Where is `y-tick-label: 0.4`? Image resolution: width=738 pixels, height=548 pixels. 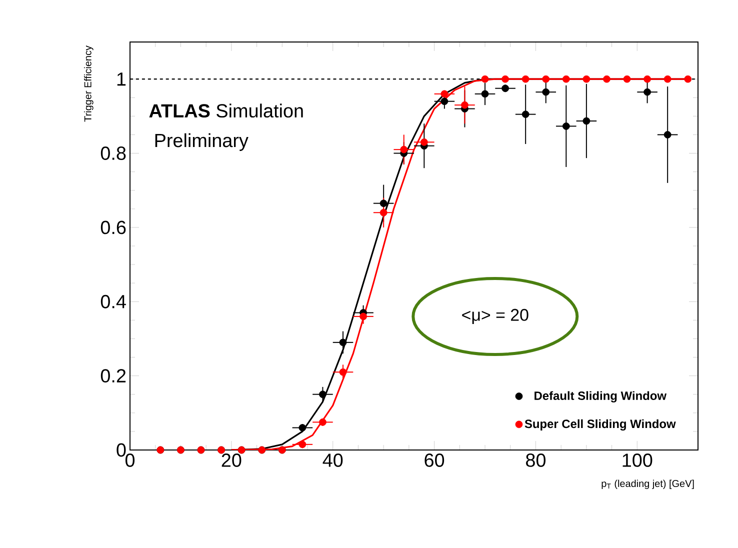
y-tick-label: 0.4 is located at coordinates (113, 301).